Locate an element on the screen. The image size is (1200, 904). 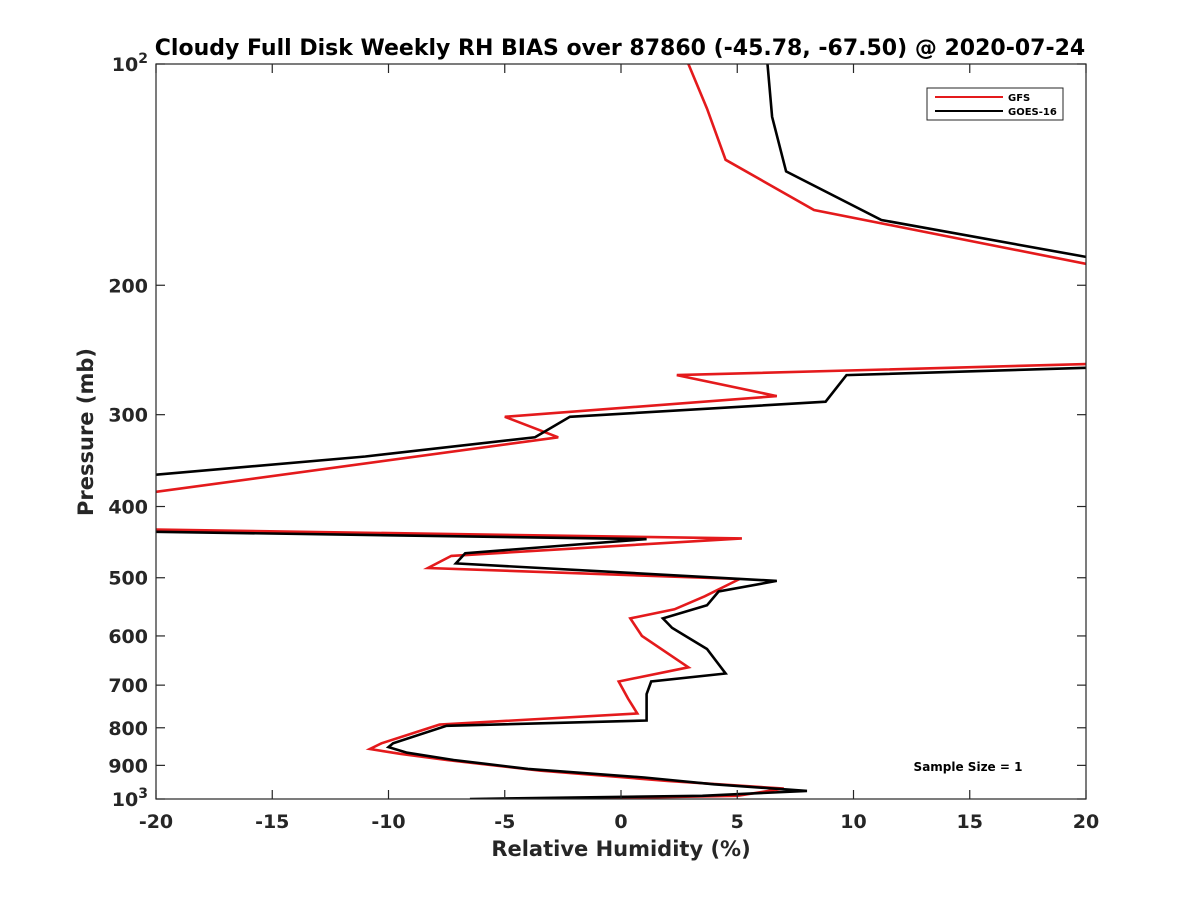
legend-label-goes16: GOES-16 is located at coordinates (1032, 112).